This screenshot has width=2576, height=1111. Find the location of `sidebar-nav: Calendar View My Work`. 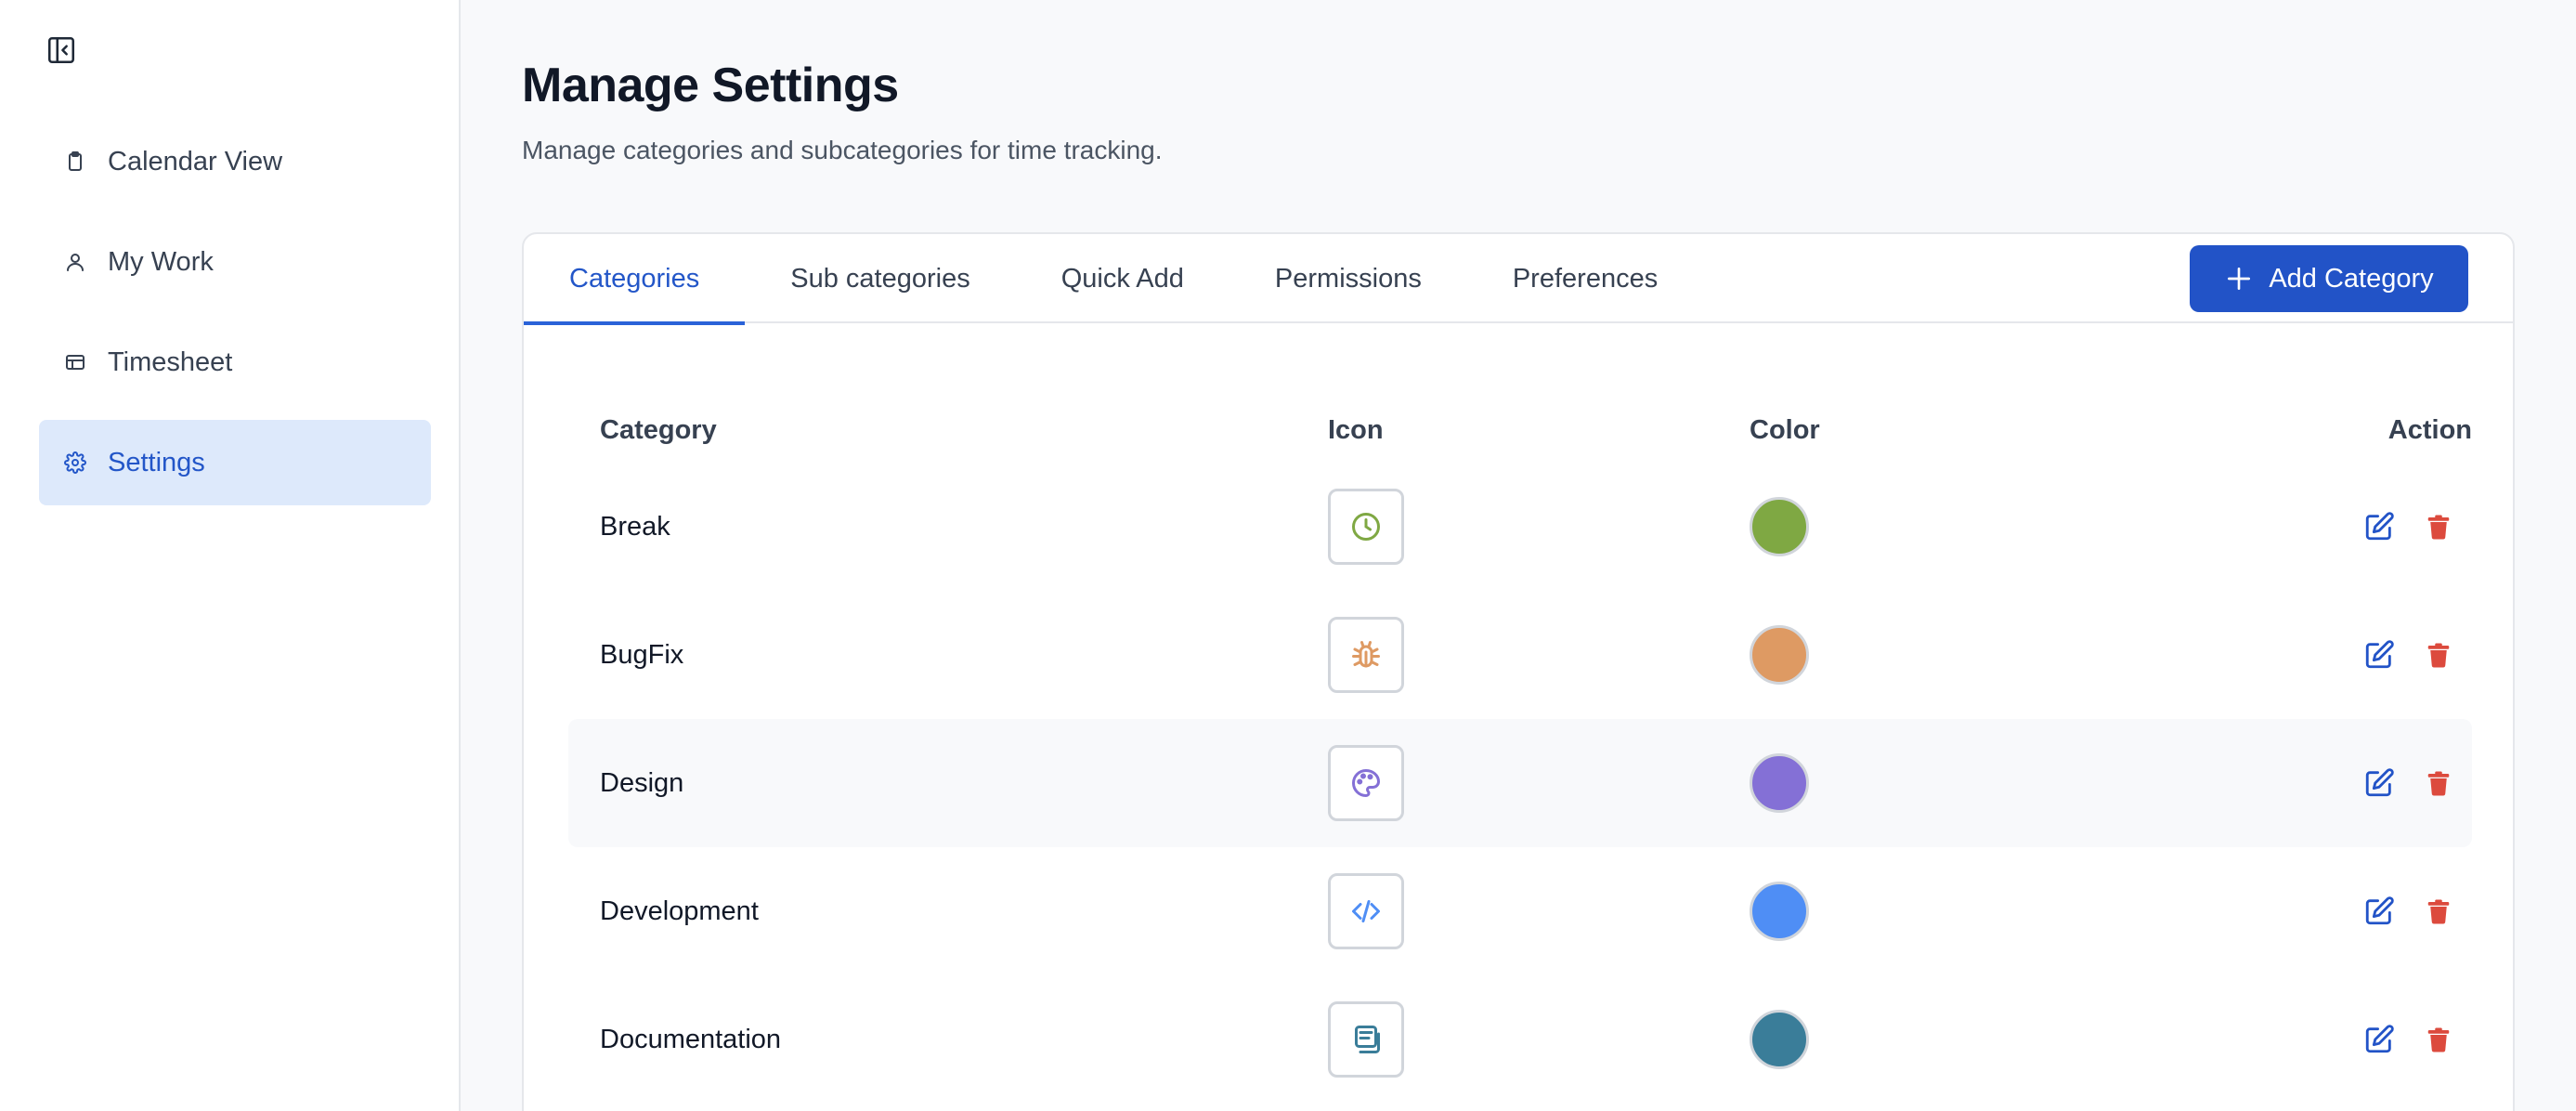

sidebar-nav: Calendar View My Work is located at coordinates (235, 320).